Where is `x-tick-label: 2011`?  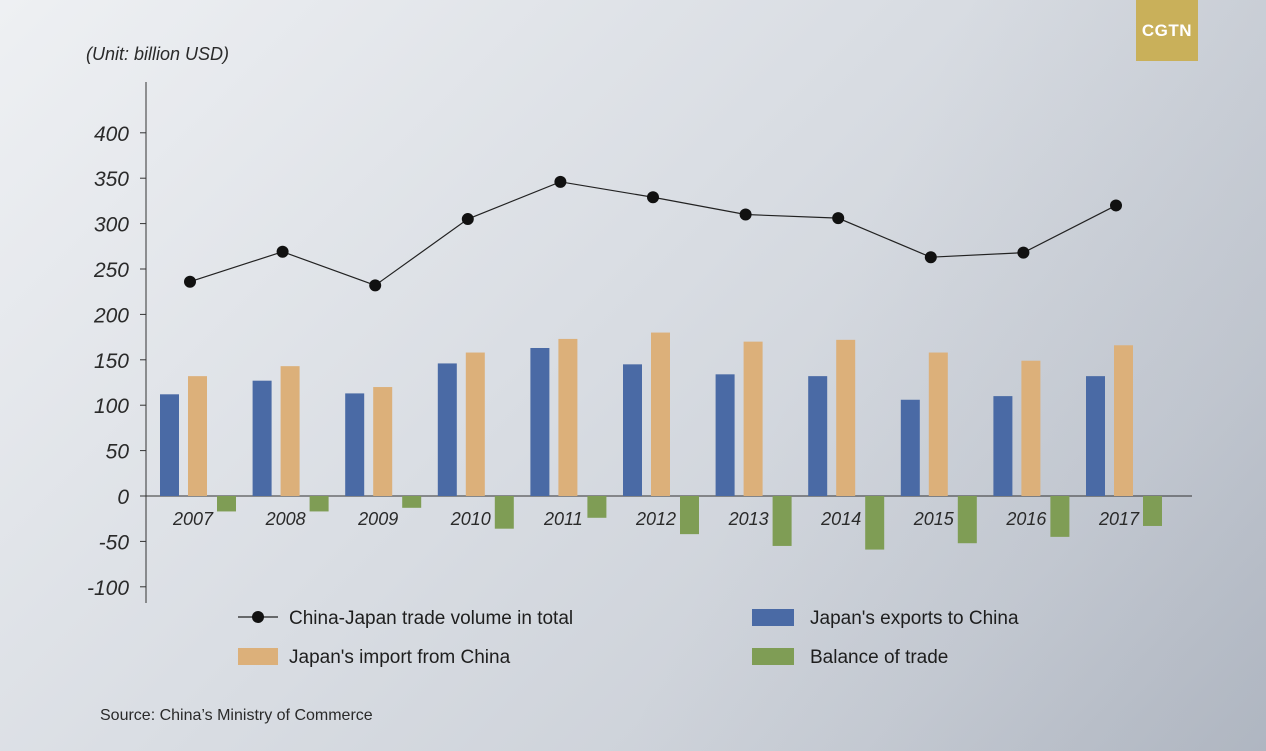 x-tick-label: 2011 is located at coordinates (563, 519).